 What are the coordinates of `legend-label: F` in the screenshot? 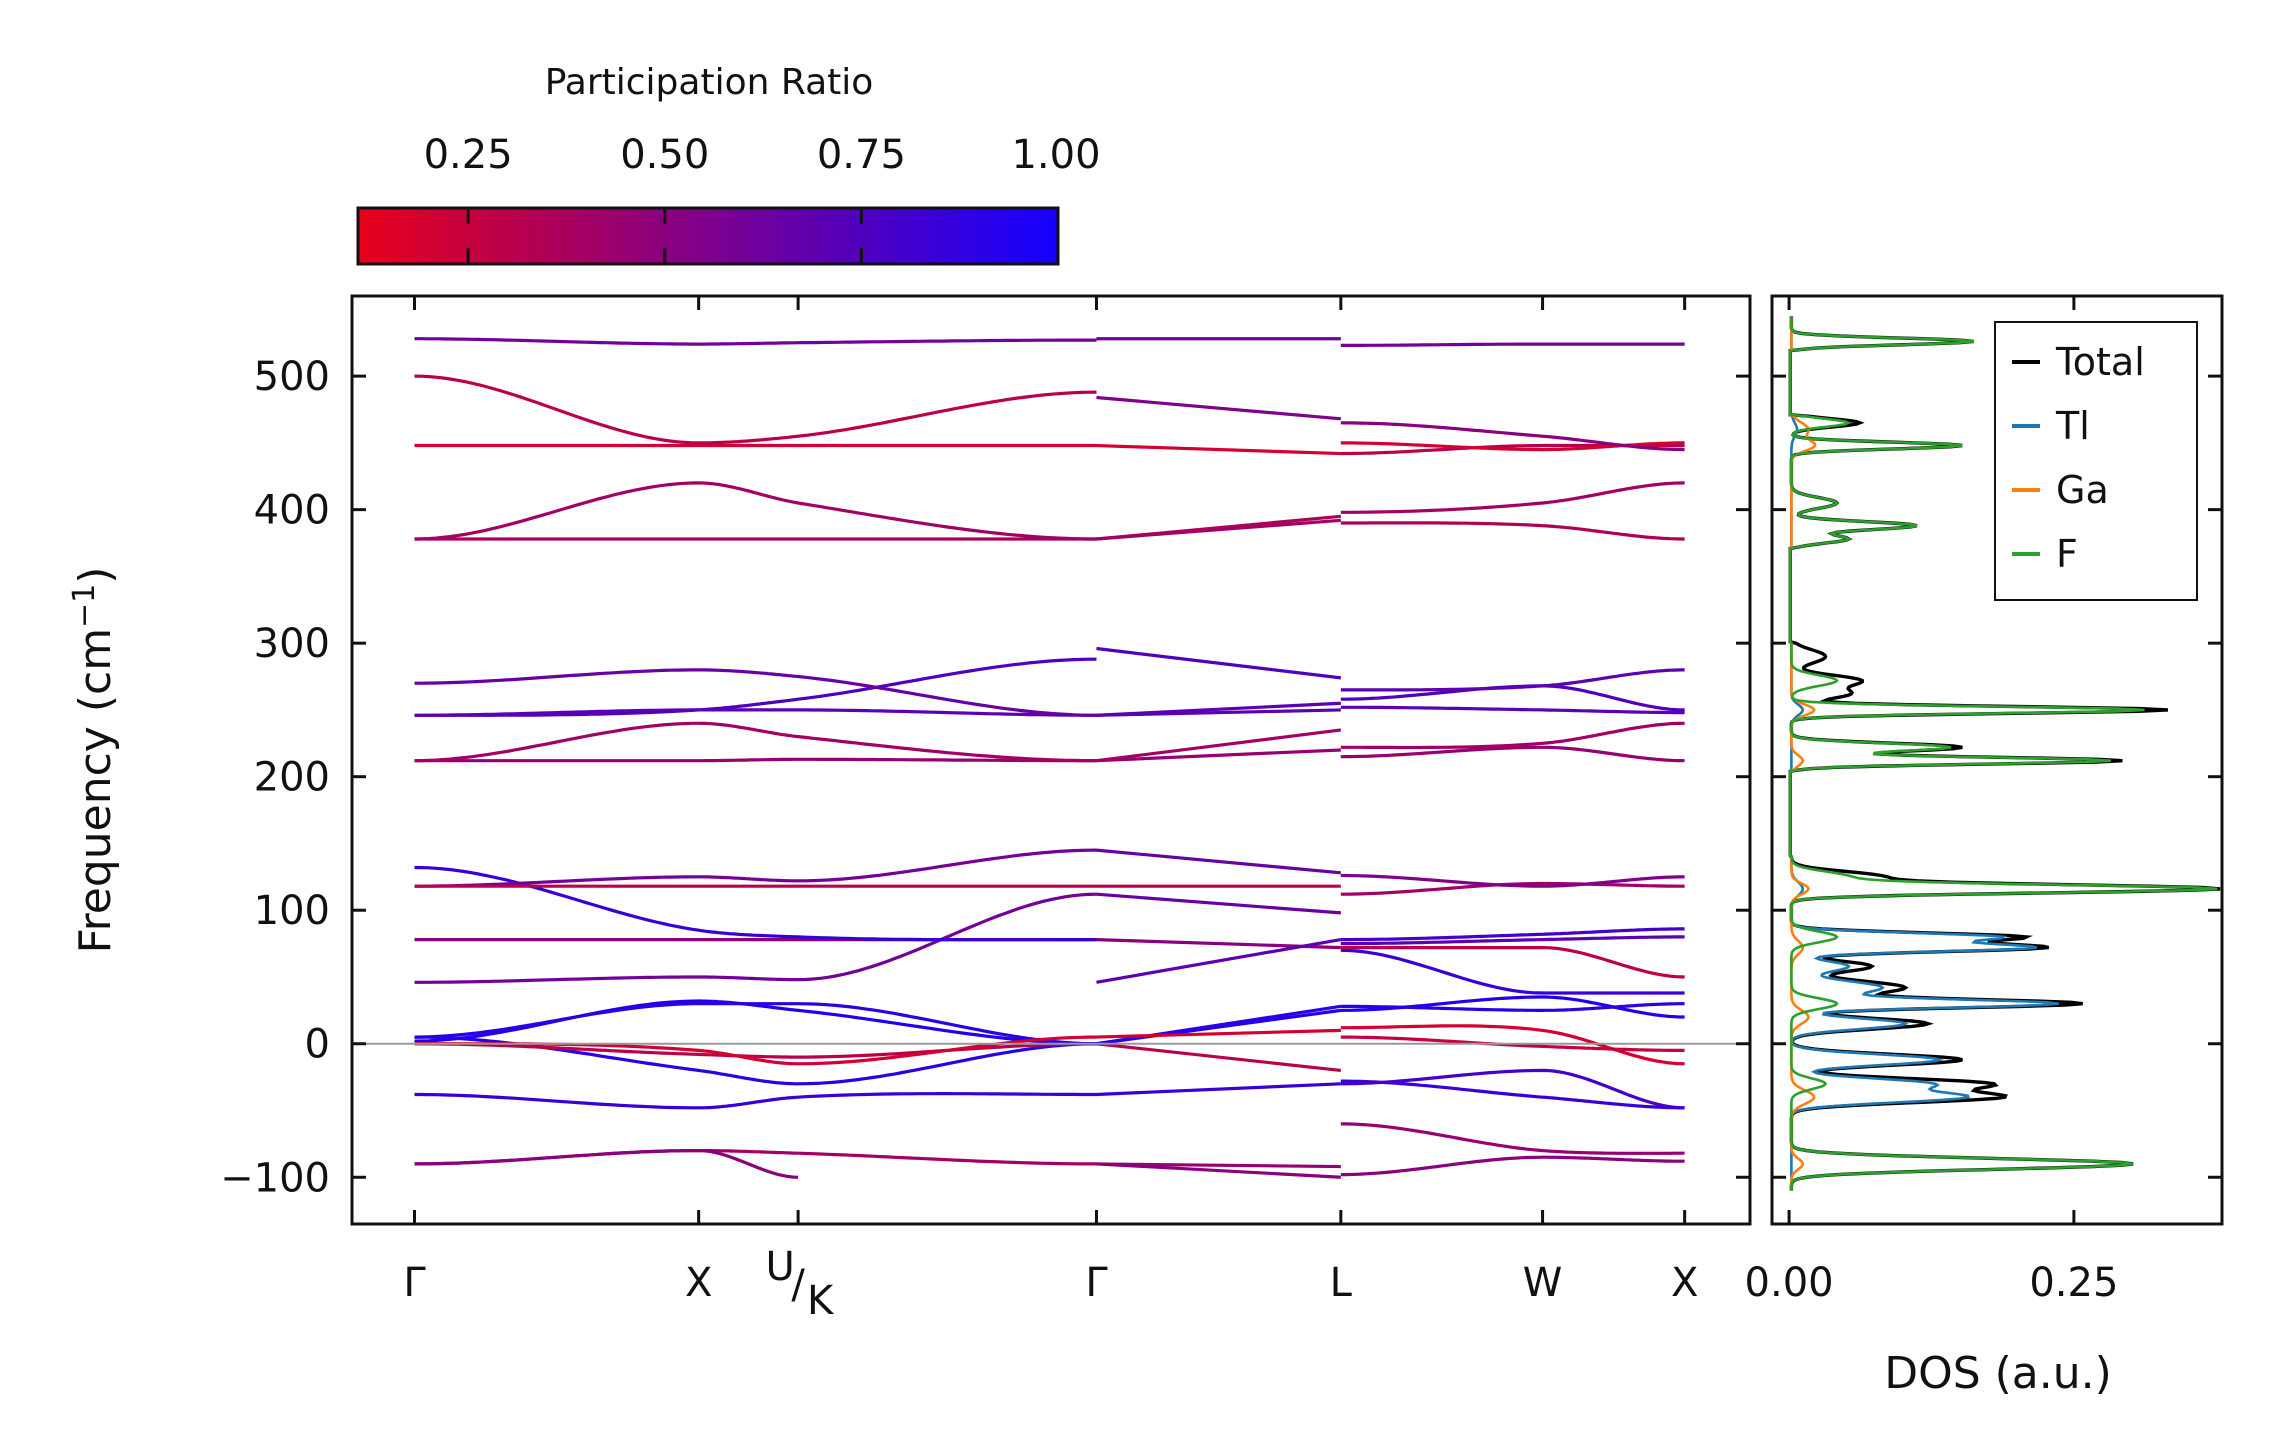 It's located at (2067, 554).